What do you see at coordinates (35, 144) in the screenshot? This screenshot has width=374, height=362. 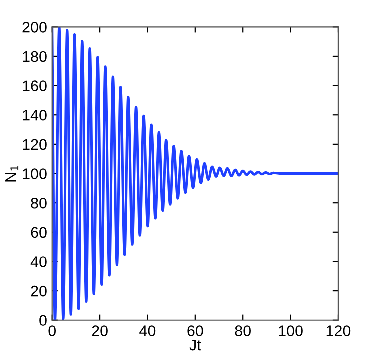 I see `y-tick-label: 120` at bounding box center [35, 144].